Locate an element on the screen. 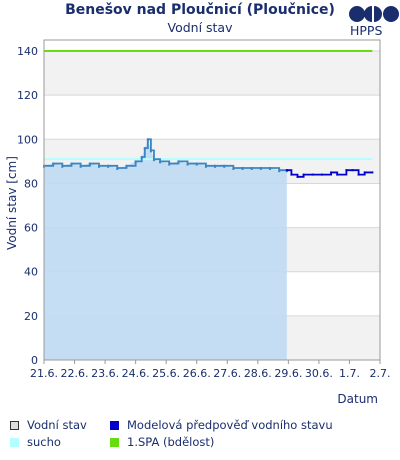 The width and height of the screenshot is (400, 460). observed-line is located at coordinates (165, 155).